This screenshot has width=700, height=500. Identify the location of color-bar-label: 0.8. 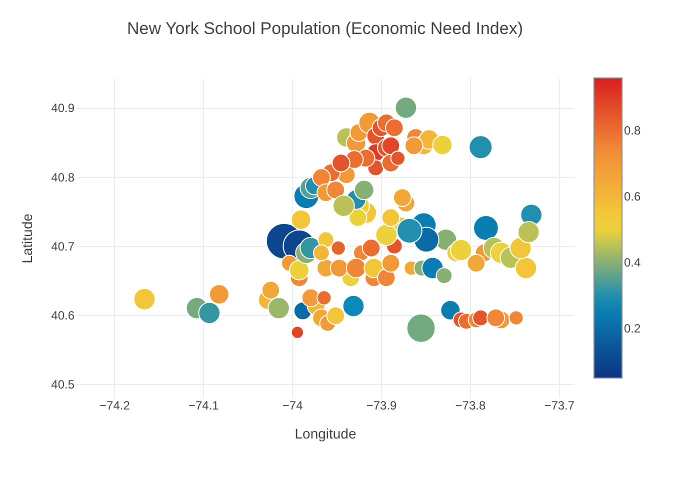
(633, 131).